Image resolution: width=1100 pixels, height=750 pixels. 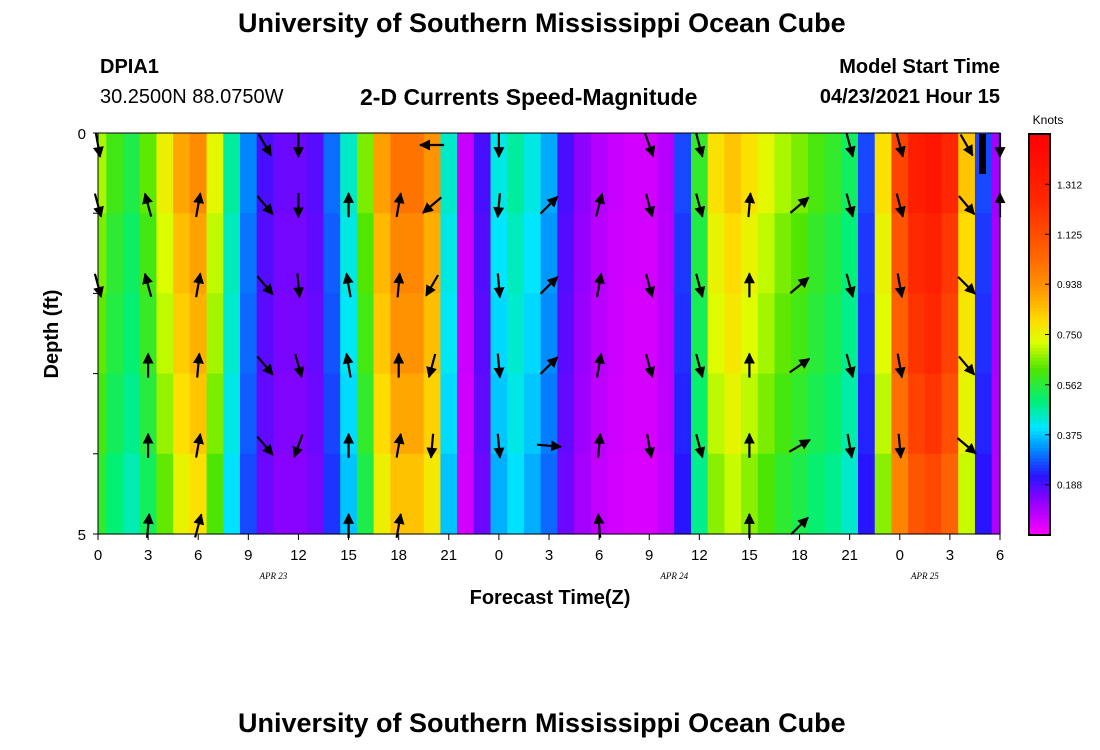 I want to click on x-tick-label: 6, so click(x=599, y=555).